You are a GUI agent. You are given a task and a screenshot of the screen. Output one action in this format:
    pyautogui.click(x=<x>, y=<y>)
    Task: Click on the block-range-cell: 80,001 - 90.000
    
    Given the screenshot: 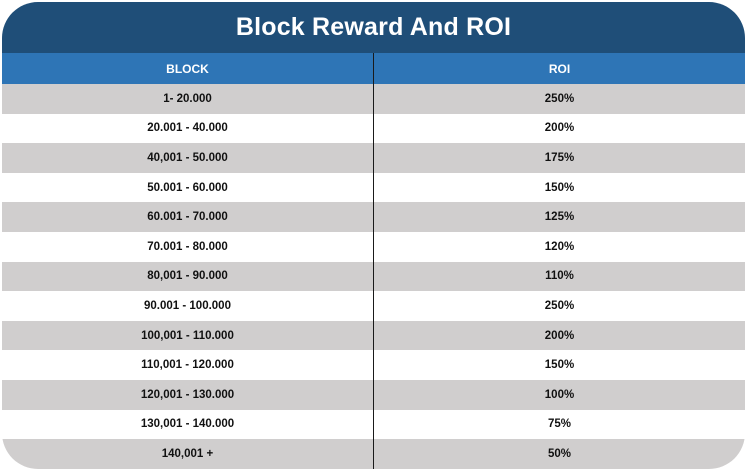 What is the action you would take?
    pyautogui.click(x=188, y=276)
    